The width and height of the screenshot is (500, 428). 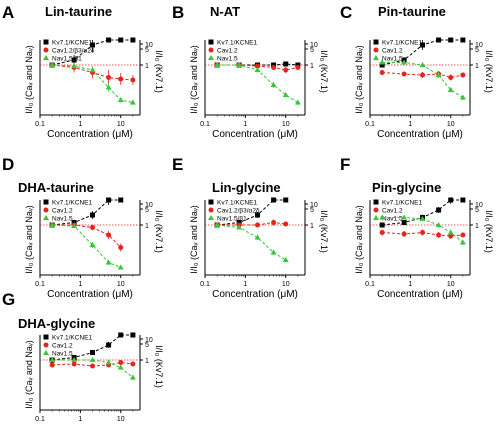 I want to click on chart-title: Pin-taurine, so click(x=412, y=11).